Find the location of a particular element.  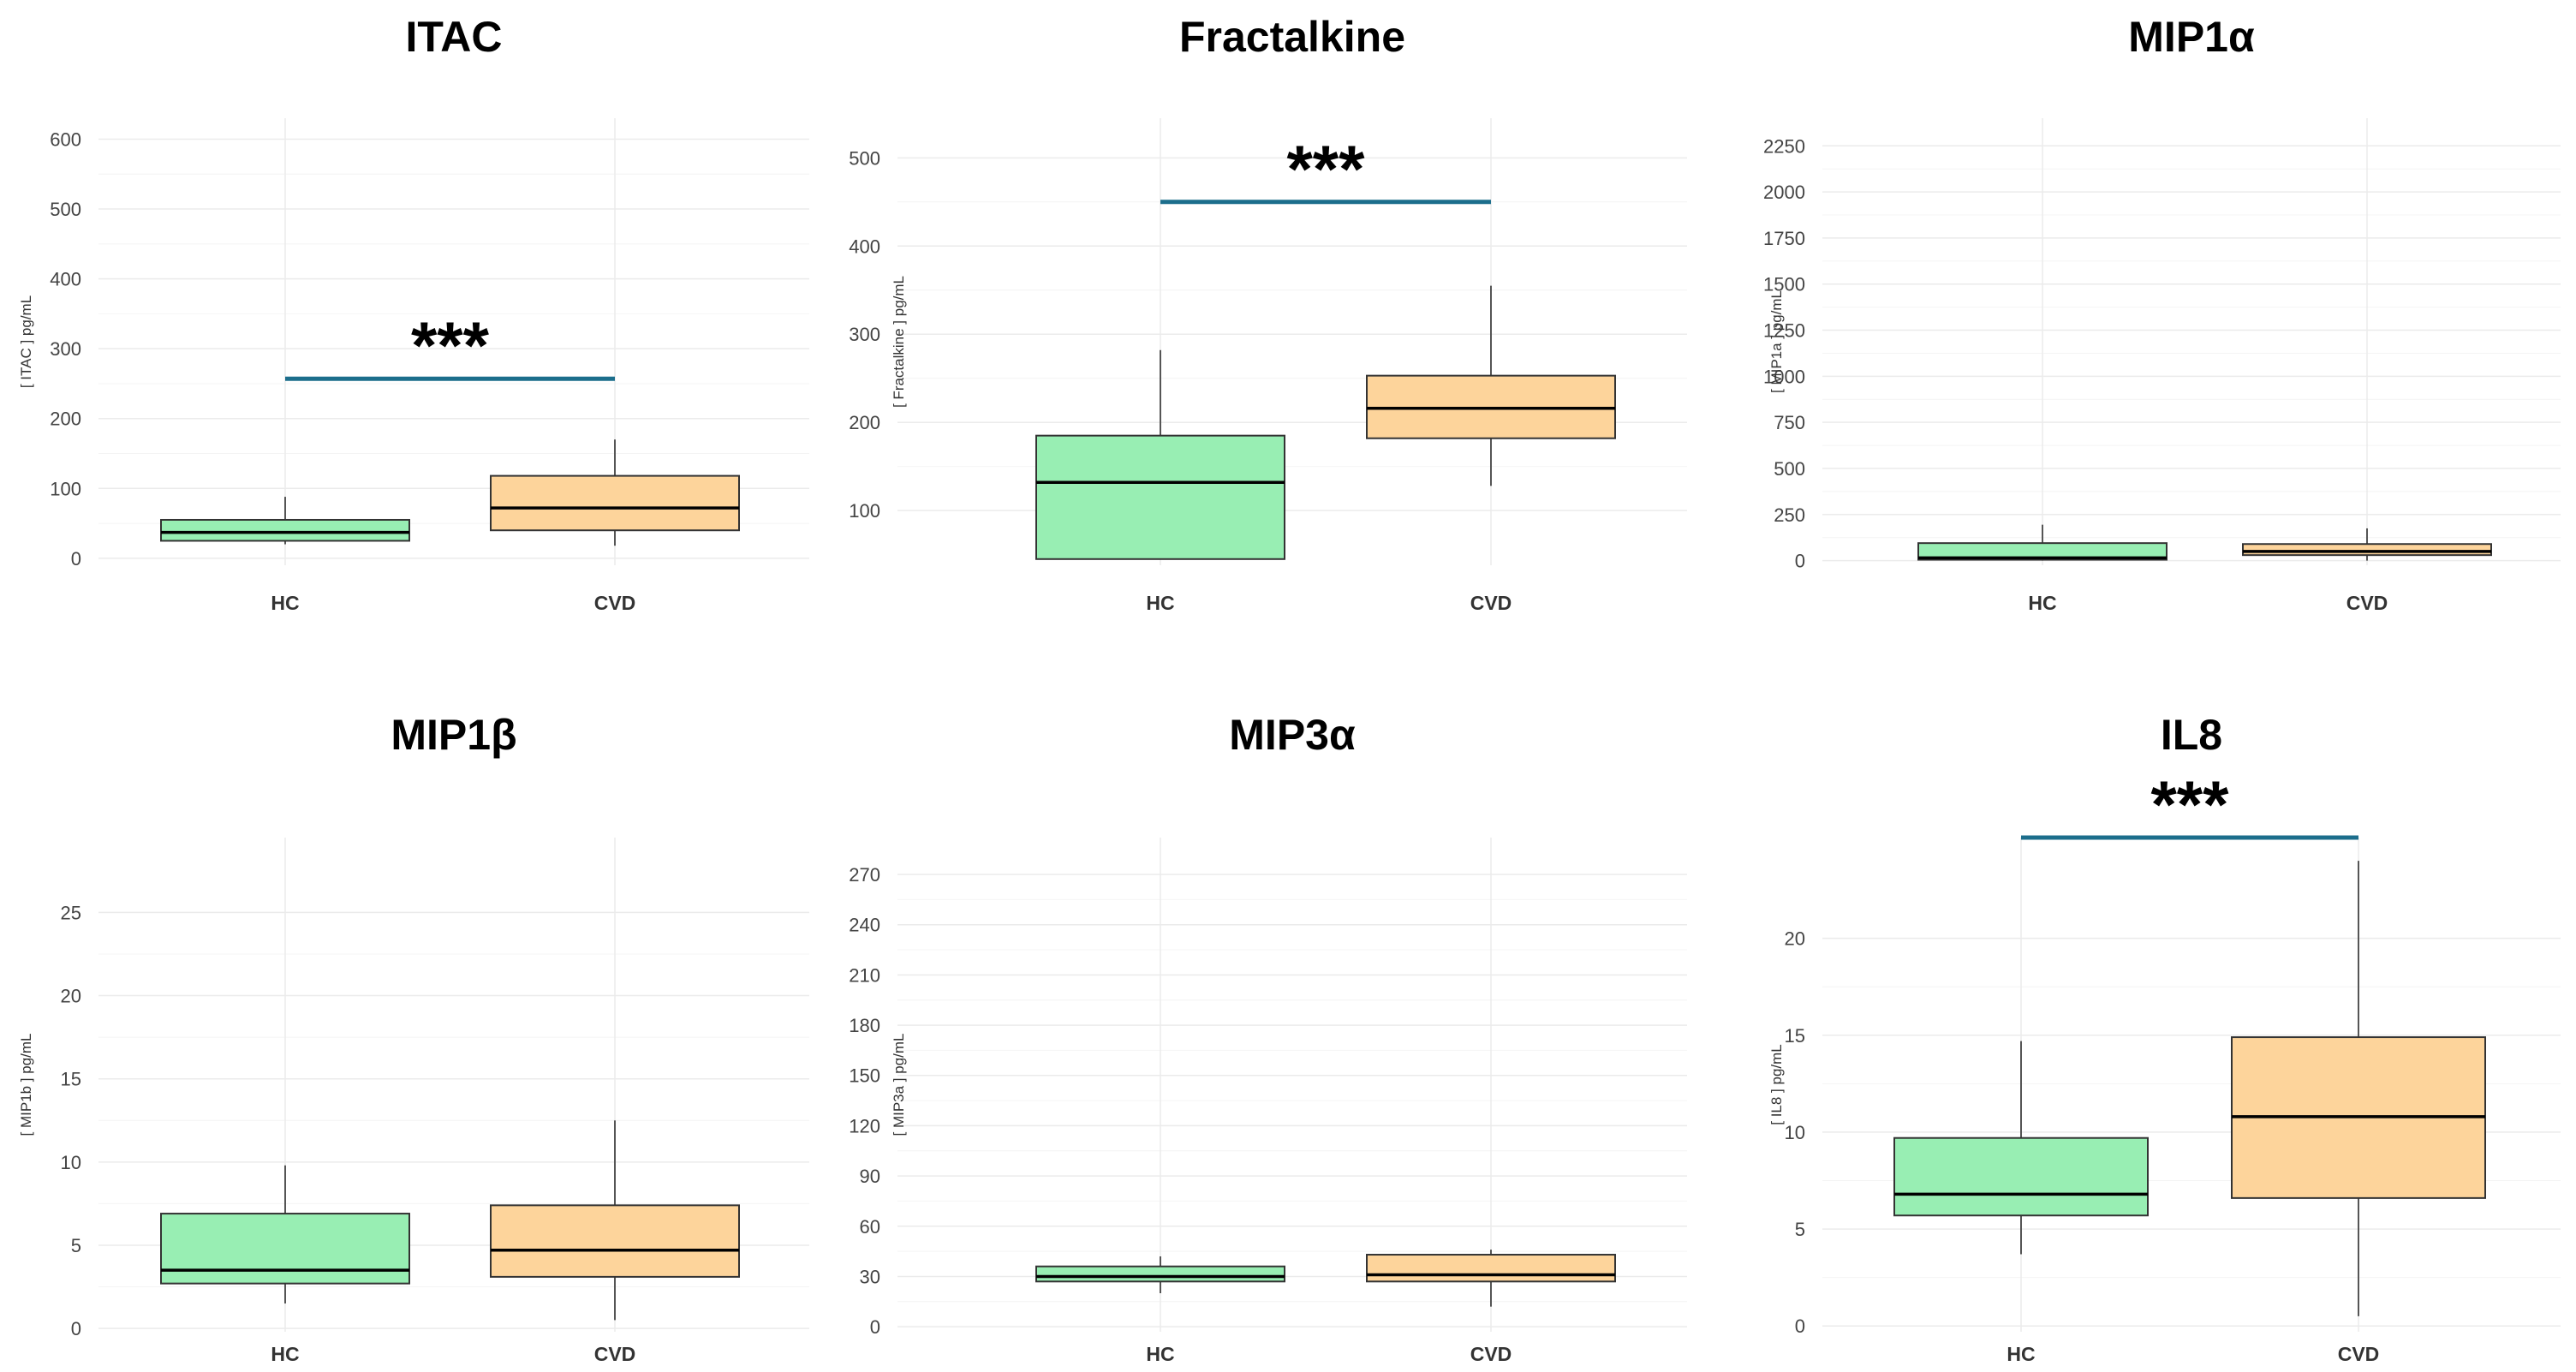

y-tick-label: 1500 is located at coordinates (1784, 284).